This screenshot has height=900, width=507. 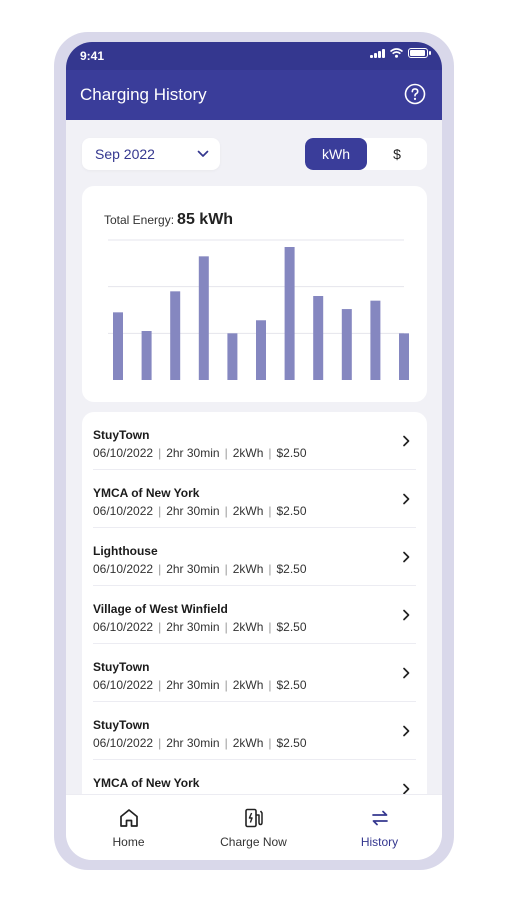 I want to click on home-icon, so click(x=128, y=818).